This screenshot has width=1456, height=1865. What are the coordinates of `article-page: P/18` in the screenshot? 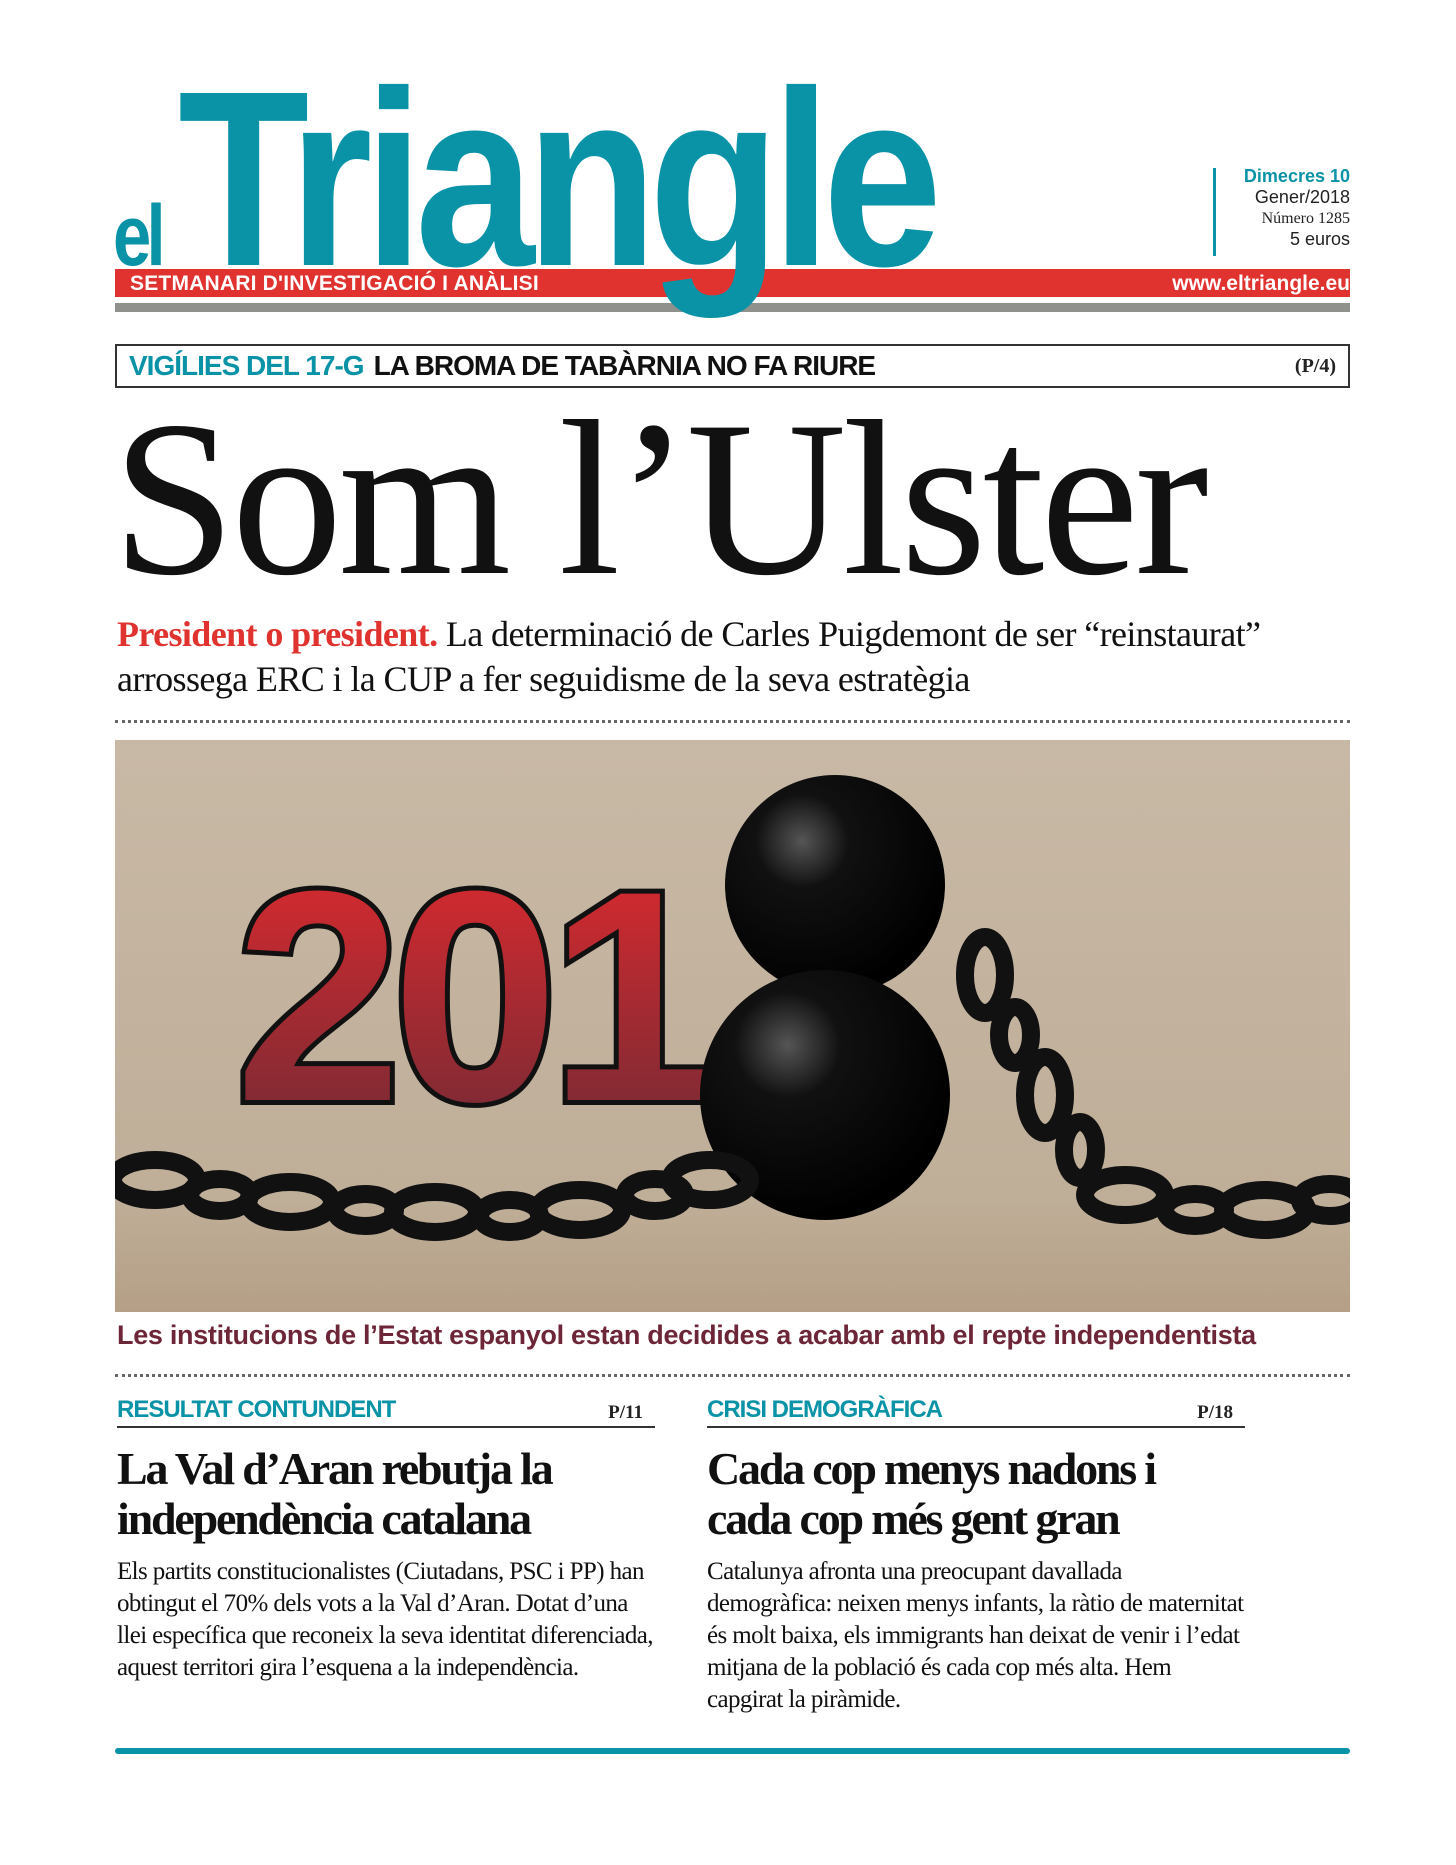 It's located at (1215, 1412).